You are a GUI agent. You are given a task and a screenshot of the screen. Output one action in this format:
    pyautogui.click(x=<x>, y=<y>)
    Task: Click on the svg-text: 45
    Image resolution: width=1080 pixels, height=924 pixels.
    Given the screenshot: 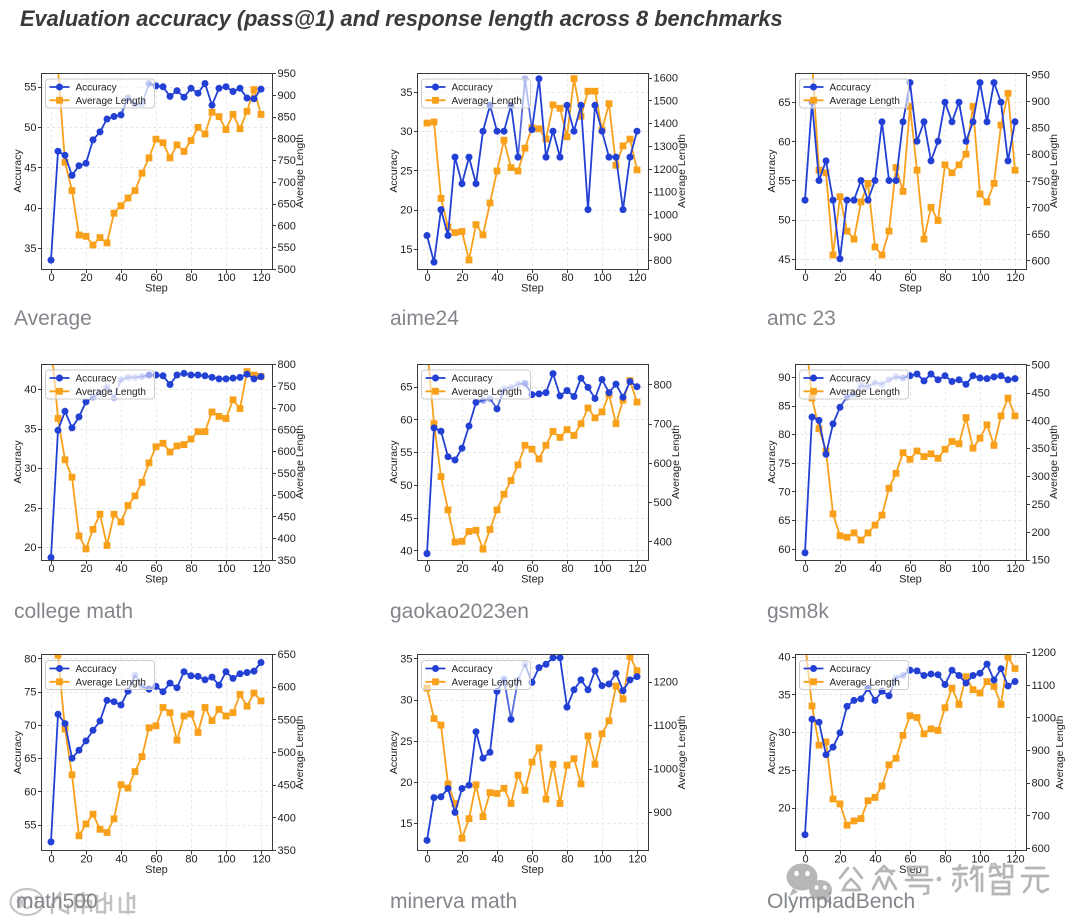 What is the action you would take?
    pyautogui.click(x=30, y=168)
    